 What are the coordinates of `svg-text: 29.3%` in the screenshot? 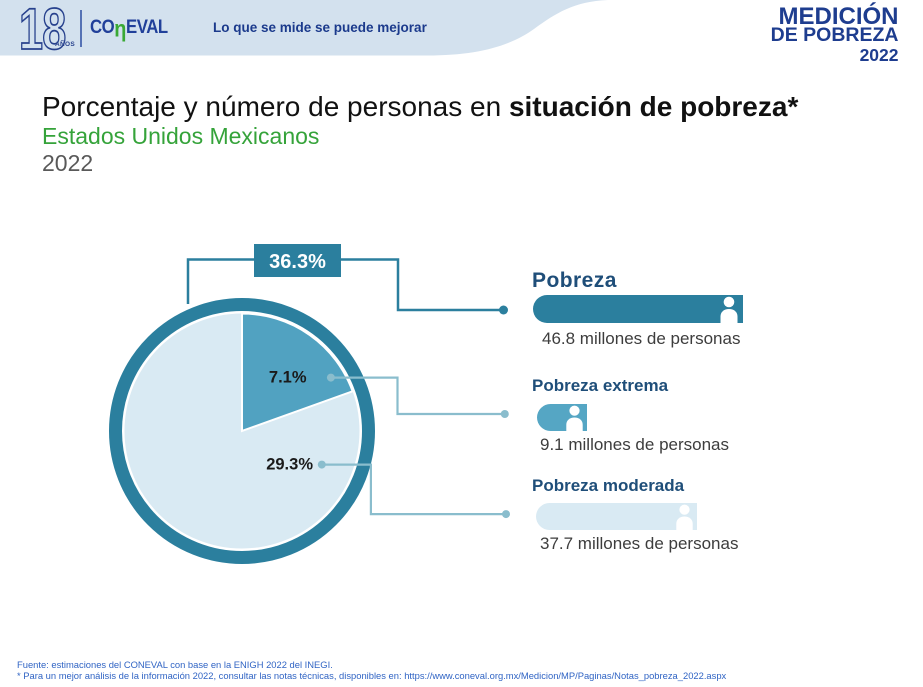 It's located at (289, 465).